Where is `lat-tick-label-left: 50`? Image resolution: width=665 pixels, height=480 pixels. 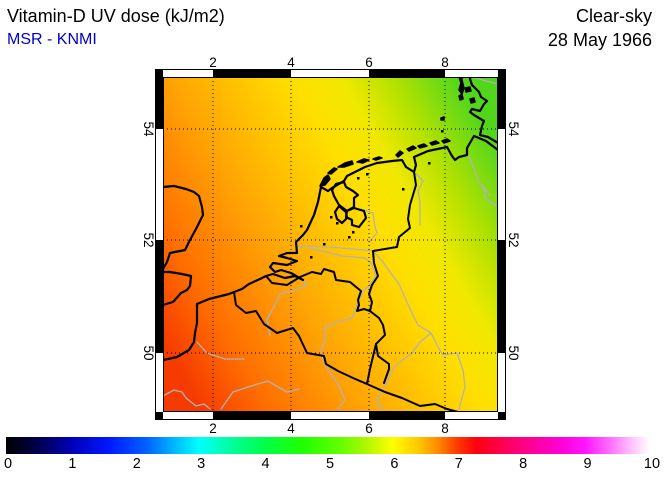
lat-tick-label-left: 50 is located at coordinates (148, 352).